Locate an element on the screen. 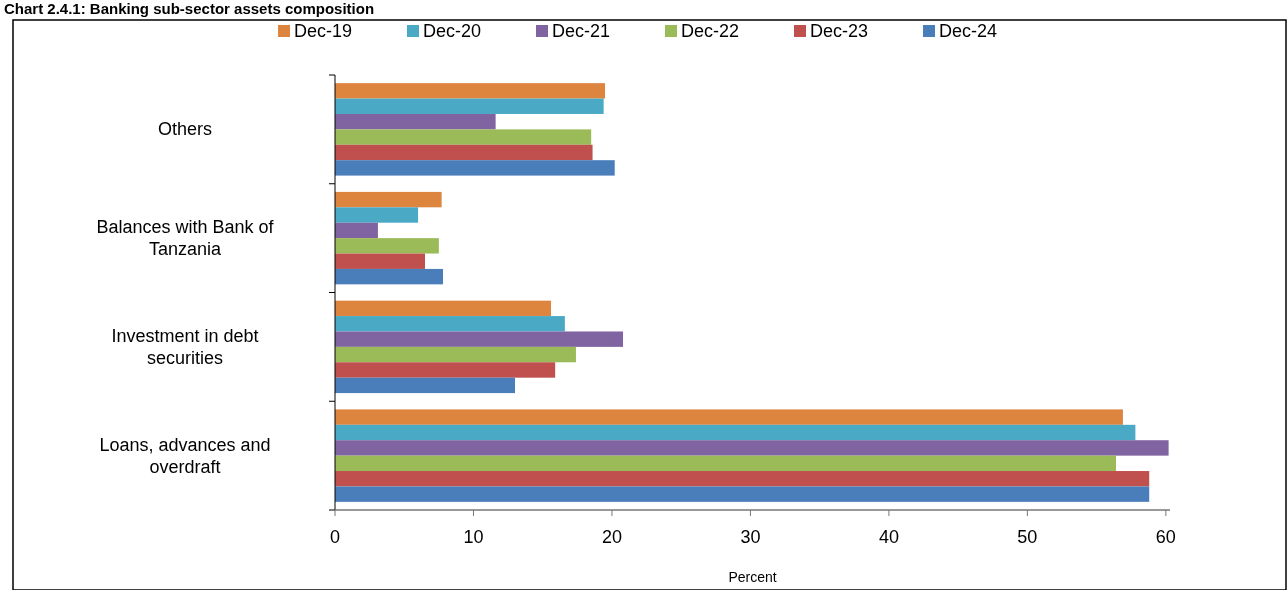 The height and width of the screenshot is (590, 1287). y-tick-label: Others is located at coordinates (185, 129).